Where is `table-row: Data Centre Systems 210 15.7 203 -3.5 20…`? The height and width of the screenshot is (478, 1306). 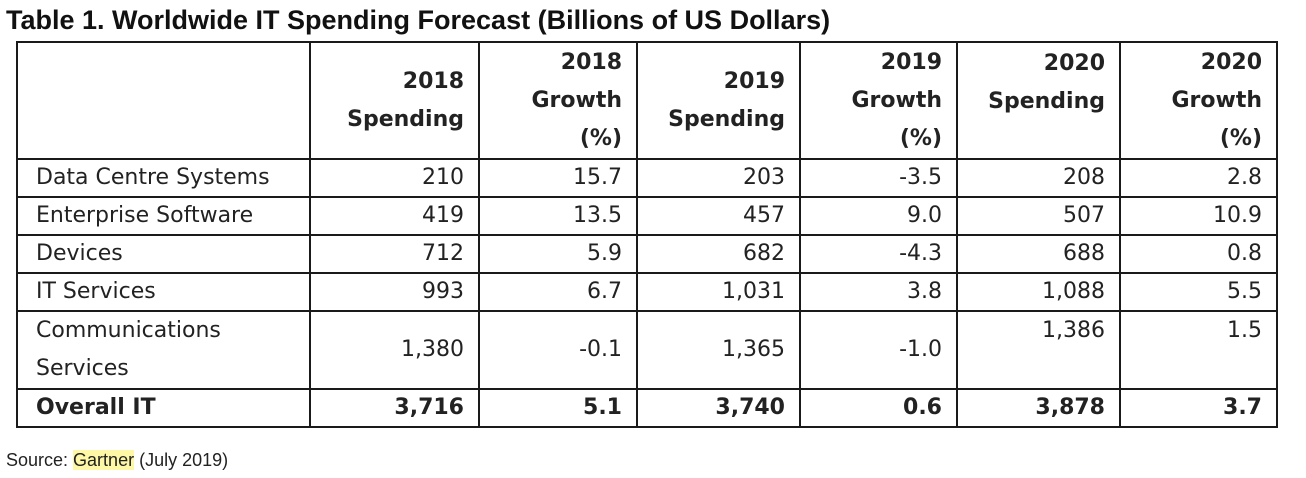 table-row: Data Centre Systems 210 15.7 203 -3.5 20… is located at coordinates (647, 178).